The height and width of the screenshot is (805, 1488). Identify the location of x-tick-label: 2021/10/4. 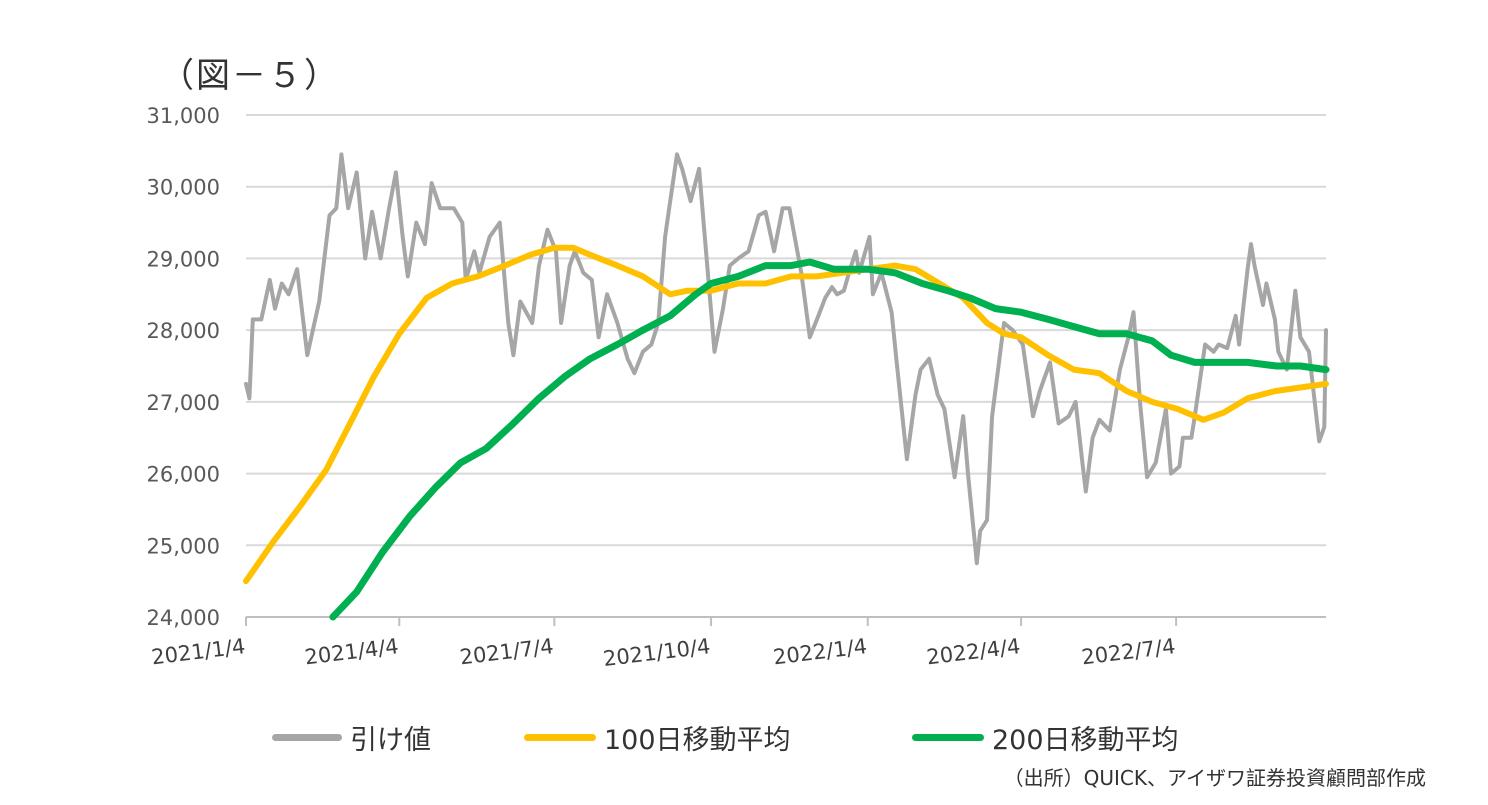
(657, 652).